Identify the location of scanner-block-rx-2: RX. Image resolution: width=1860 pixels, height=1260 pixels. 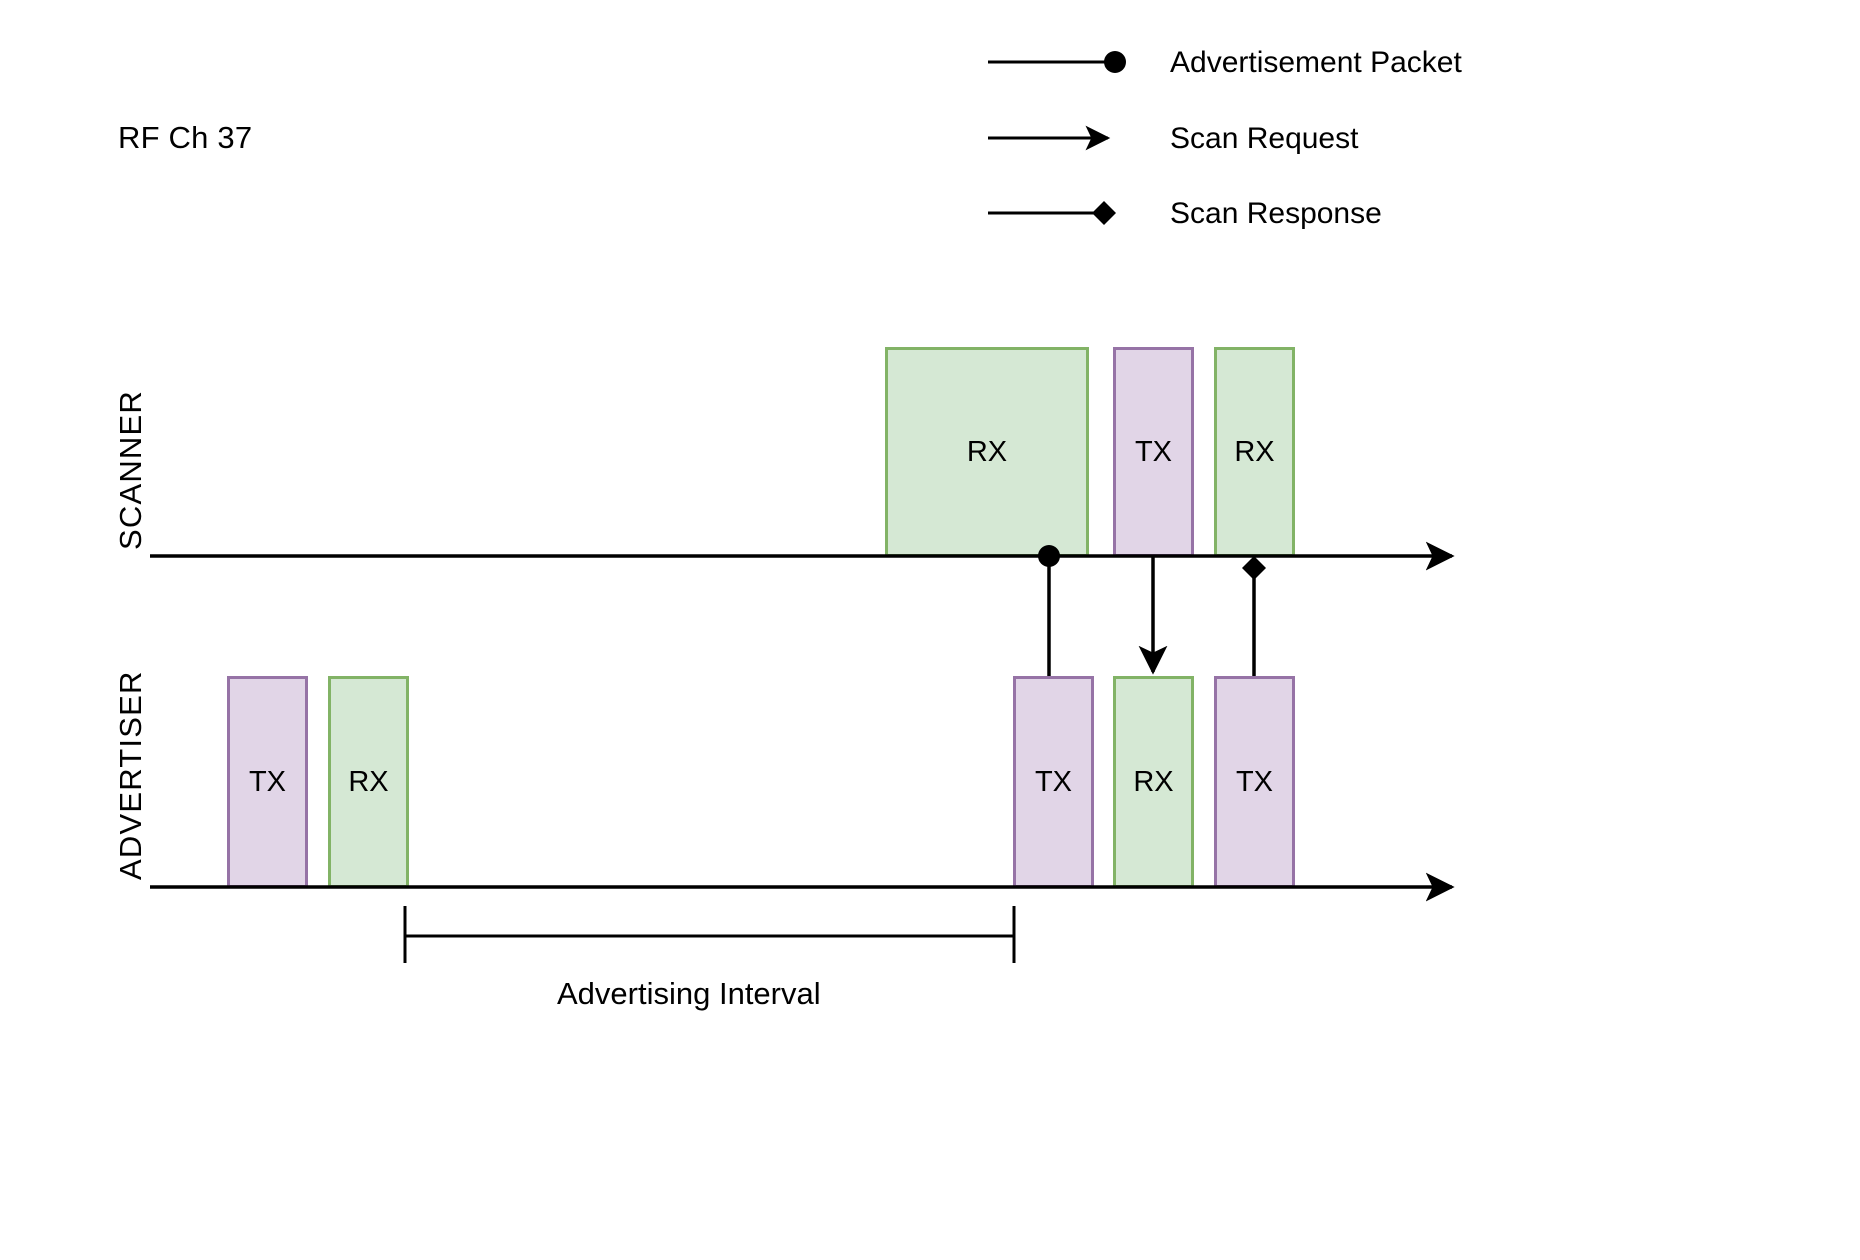
(1254, 452).